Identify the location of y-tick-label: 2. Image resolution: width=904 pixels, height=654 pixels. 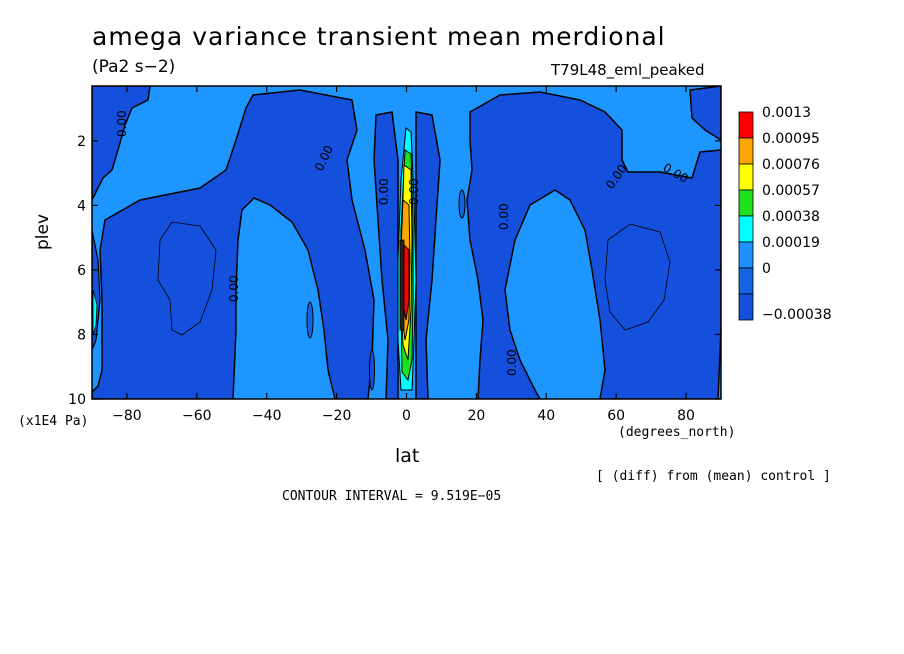
(81, 142).